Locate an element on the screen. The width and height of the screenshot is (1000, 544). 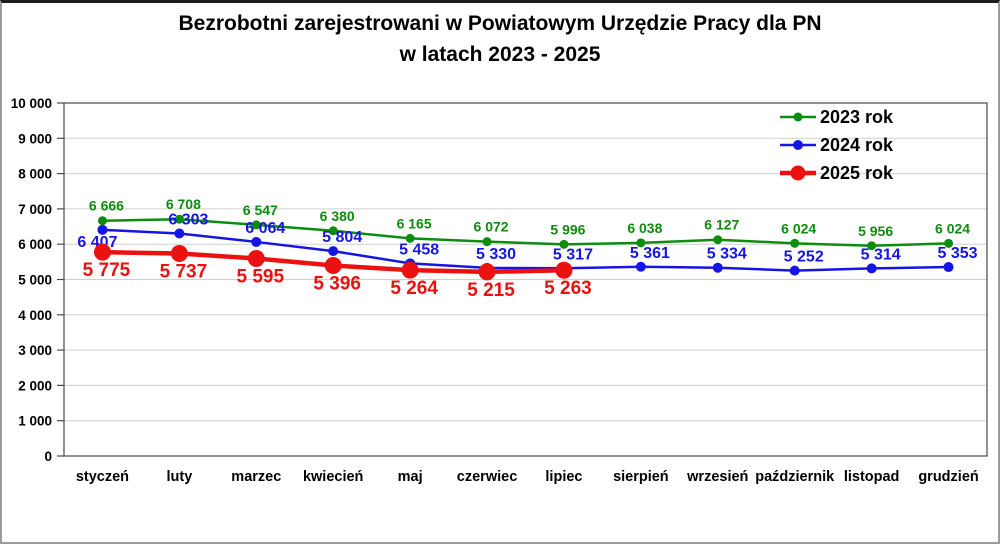
x-axis-label: czerwiec is located at coordinates (487, 477).